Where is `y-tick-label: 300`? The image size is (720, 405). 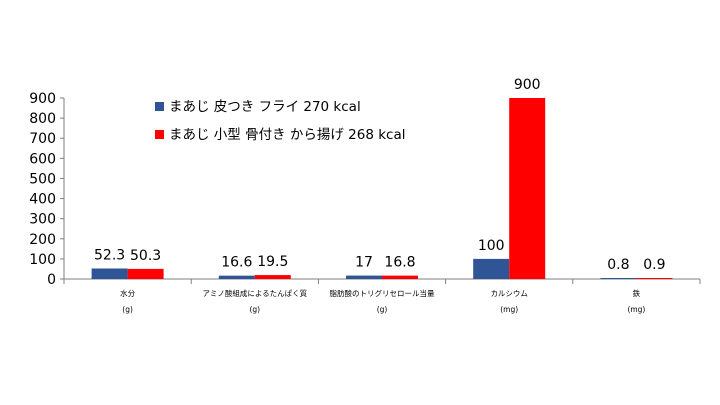 y-tick-label: 300 is located at coordinates (42, 220).